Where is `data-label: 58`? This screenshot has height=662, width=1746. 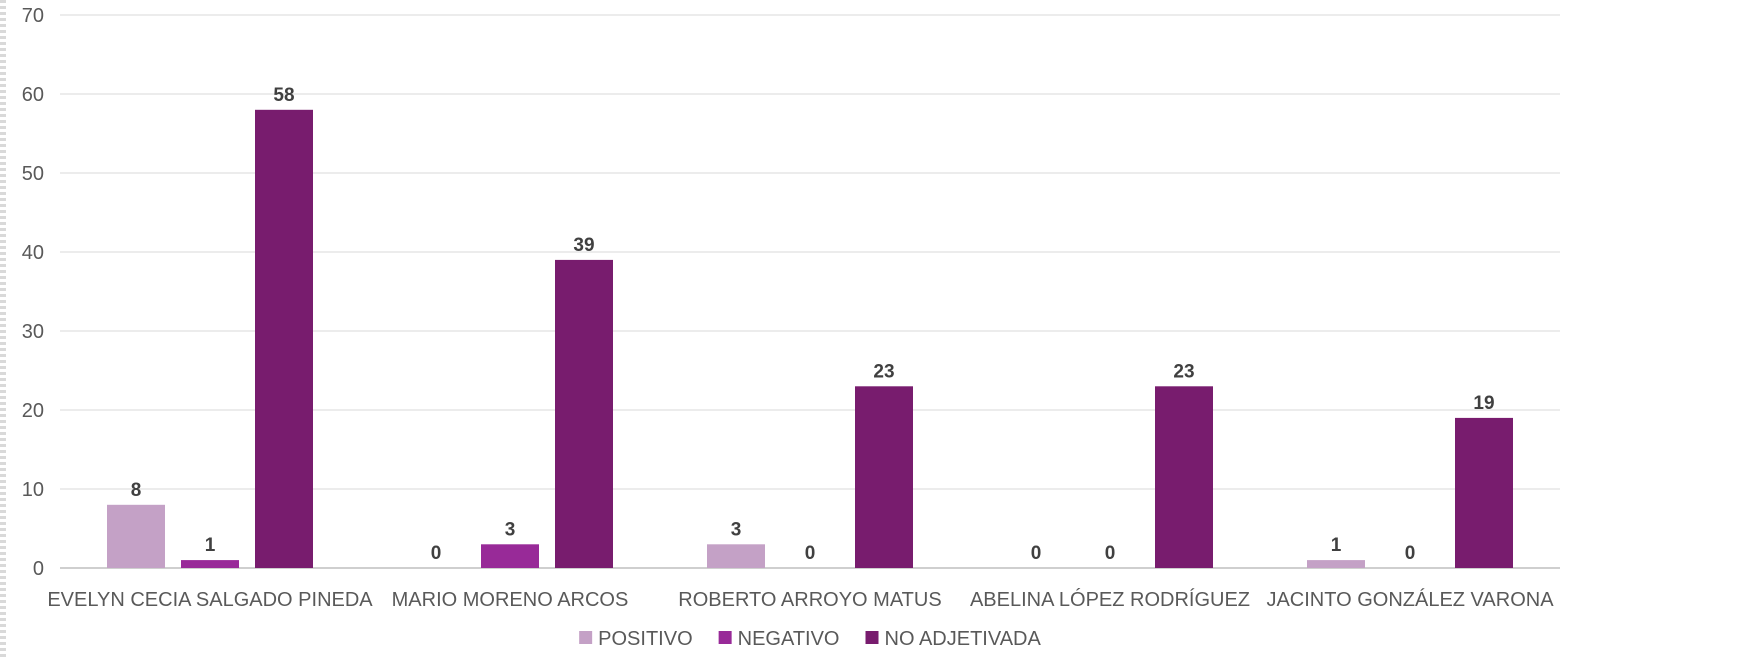
data-label: 58 is located at coordinates (283, 95).